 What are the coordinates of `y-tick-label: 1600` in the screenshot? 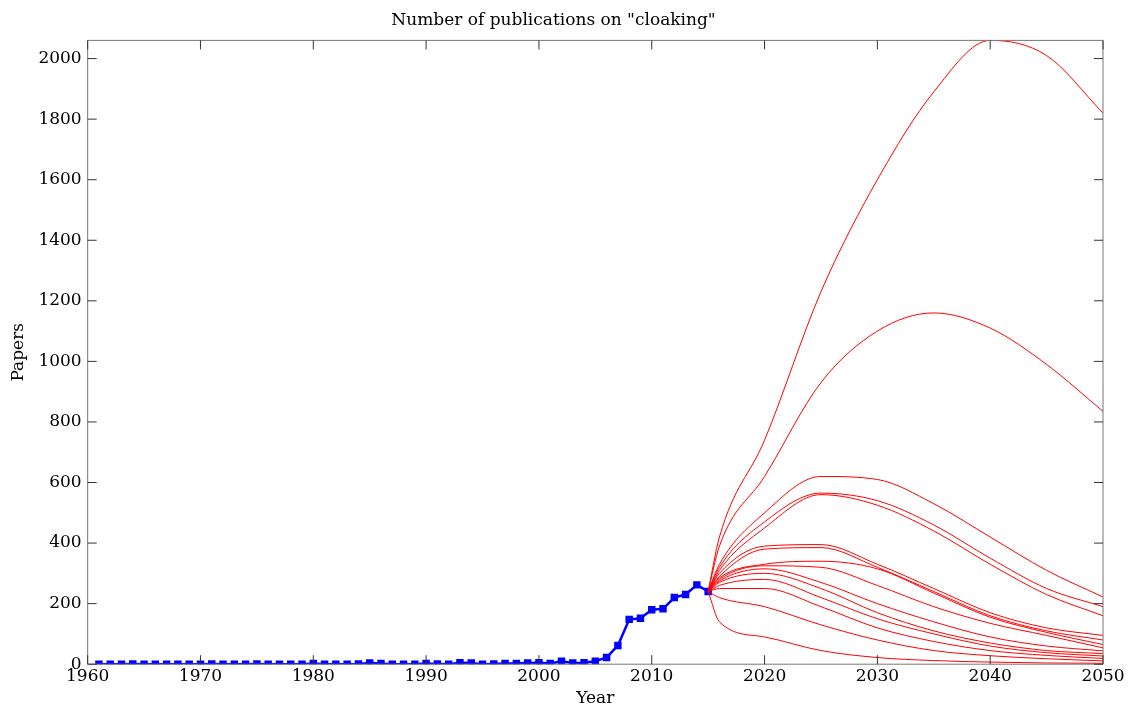 It's located at (60, 178).